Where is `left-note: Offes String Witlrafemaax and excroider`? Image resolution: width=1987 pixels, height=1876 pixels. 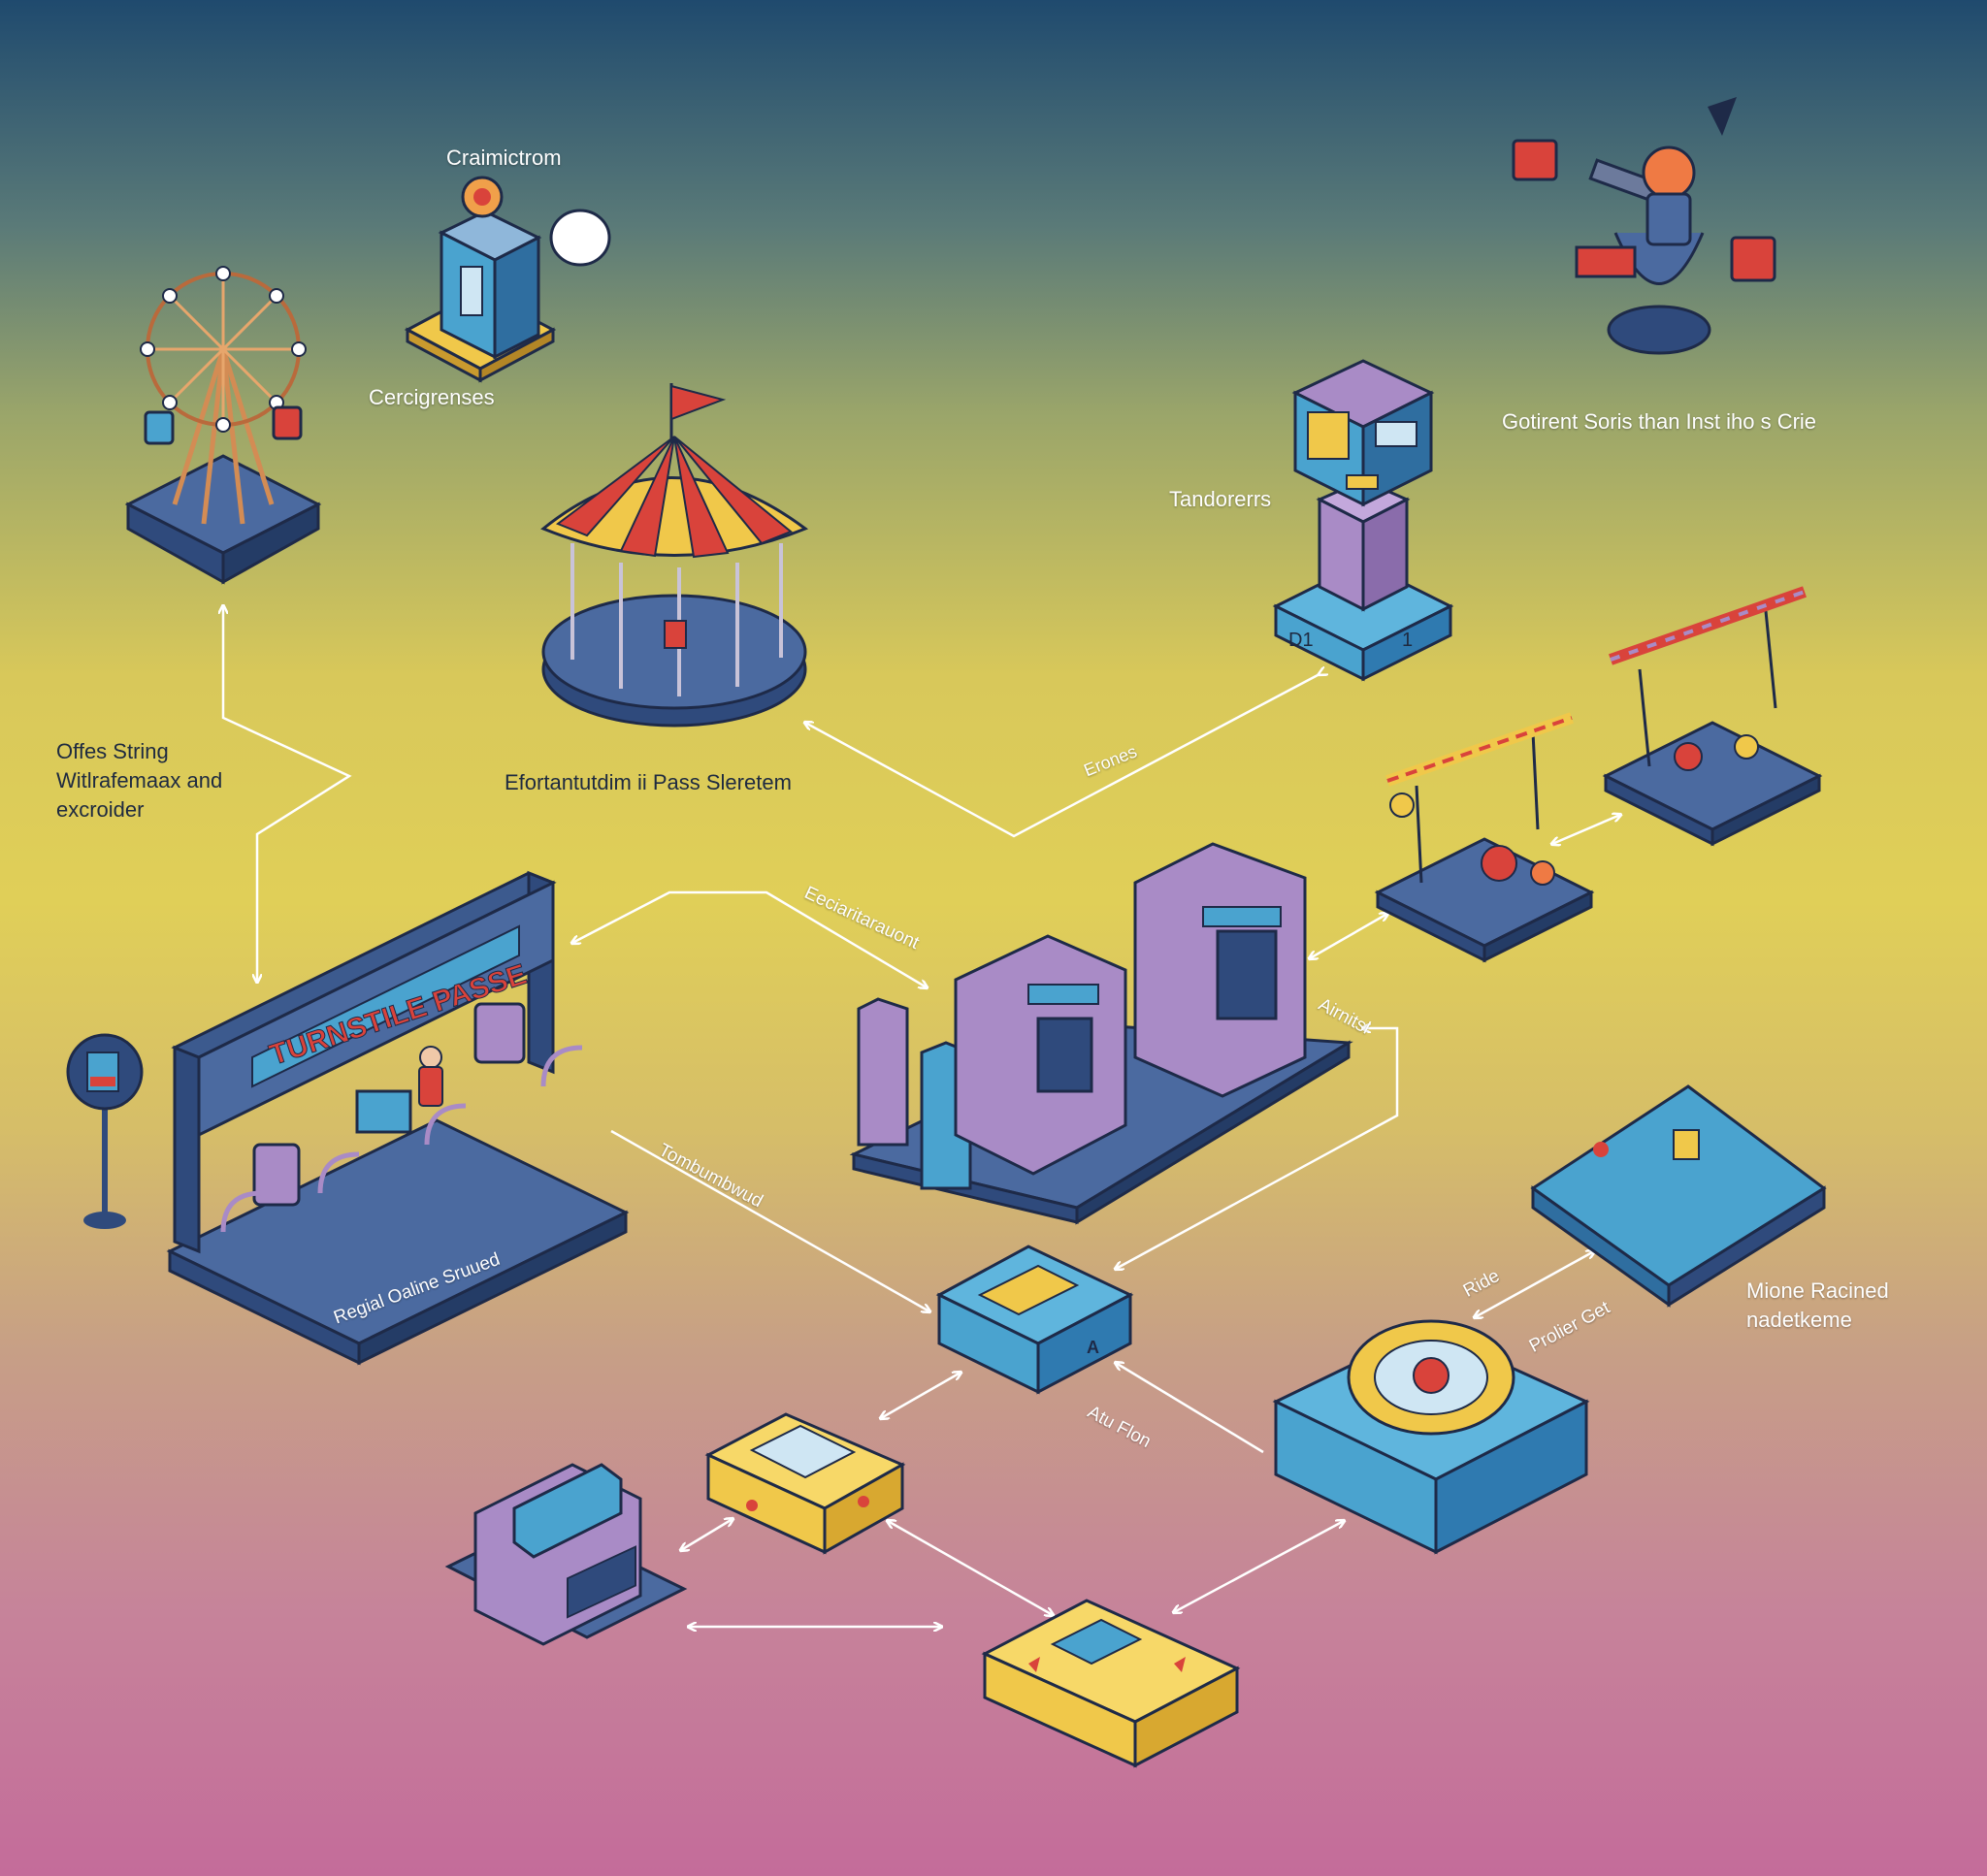 left-note: Offes String Witlrafemaax and excroider is located at coordinates (139, 780).